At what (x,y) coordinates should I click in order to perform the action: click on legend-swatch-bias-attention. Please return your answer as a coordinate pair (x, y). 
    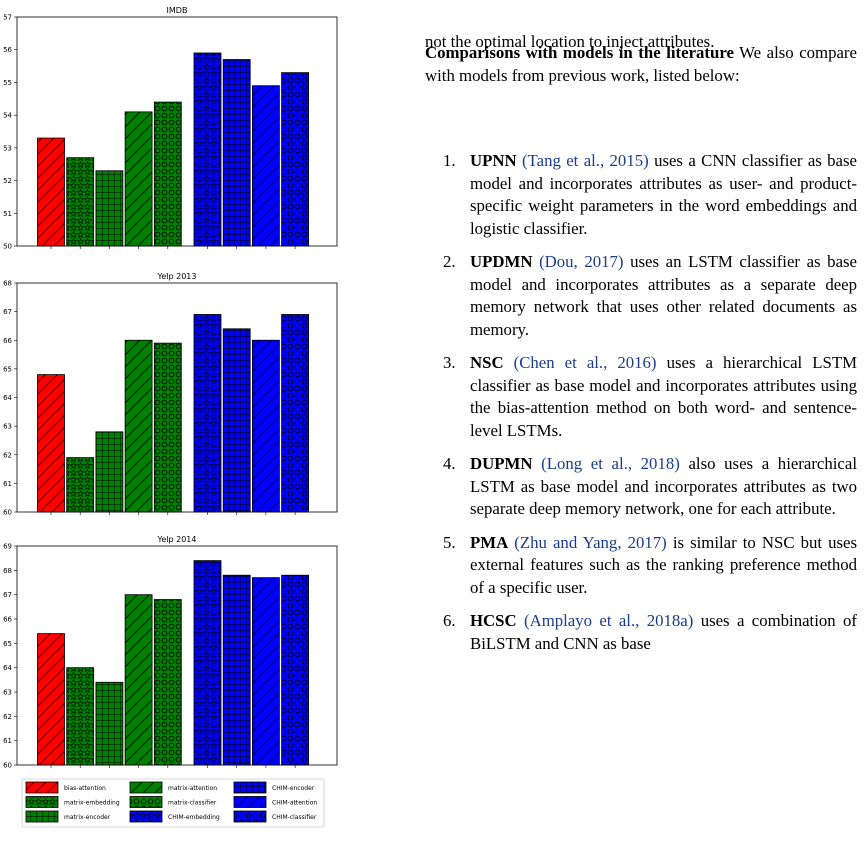
    Looking at the image, I should click on (42, 787).